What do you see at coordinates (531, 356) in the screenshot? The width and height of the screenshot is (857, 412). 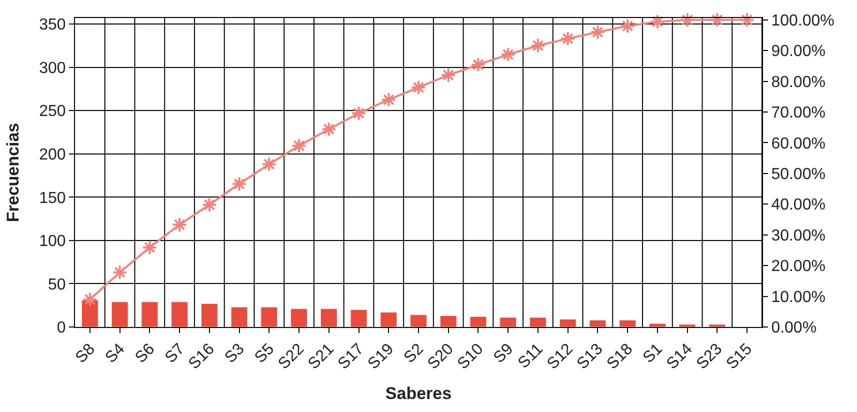 I see `x-tick-label: S11` at bounding box center [531, 356].